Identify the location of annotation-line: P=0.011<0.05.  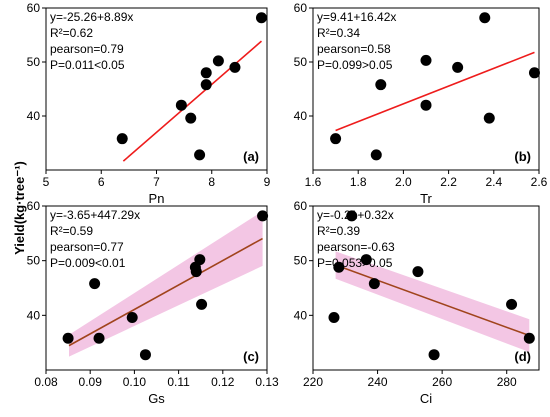
(87, 65).